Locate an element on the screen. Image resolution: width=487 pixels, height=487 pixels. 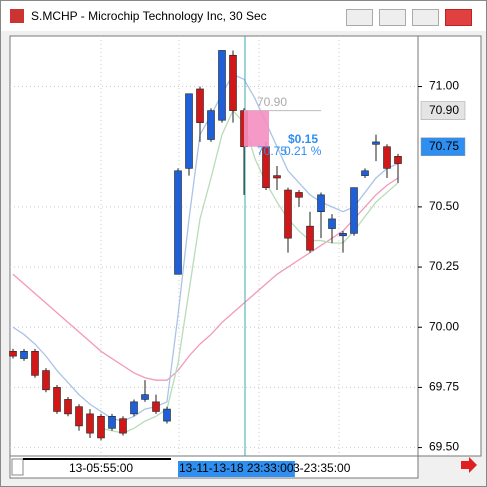
x-label-highlight is located at coordinates (236, 469).